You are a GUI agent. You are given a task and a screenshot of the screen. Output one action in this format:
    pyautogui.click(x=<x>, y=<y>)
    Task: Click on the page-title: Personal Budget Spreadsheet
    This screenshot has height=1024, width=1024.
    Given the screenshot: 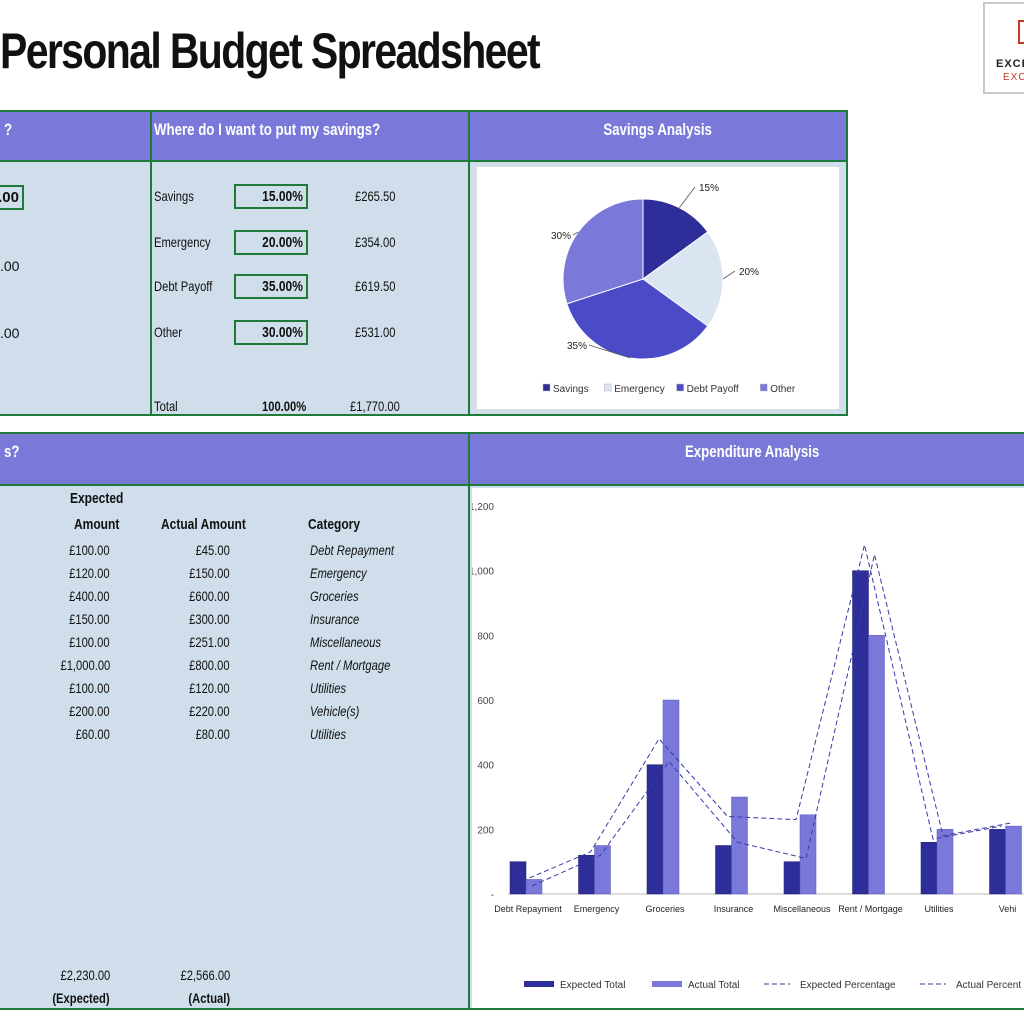 What is the action you would take?
    pyautogui.click(x=270, y=51)
    